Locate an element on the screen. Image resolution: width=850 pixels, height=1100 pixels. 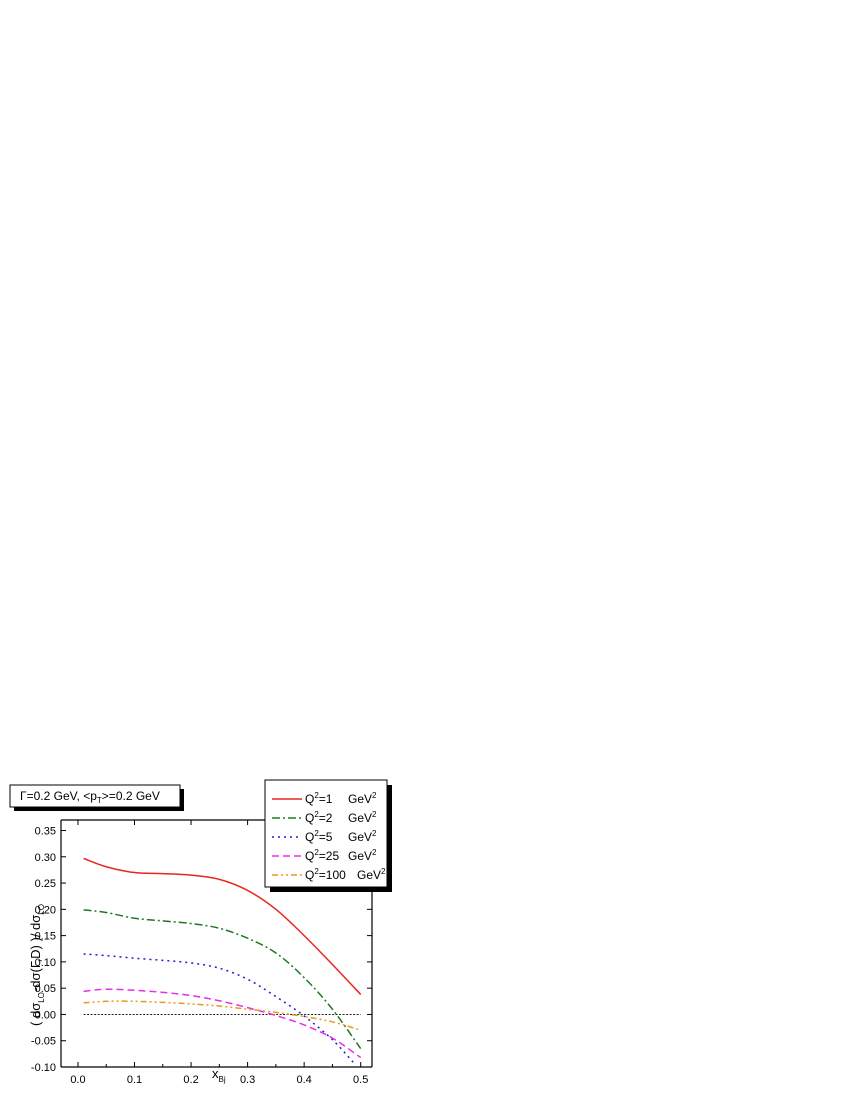
y-tick-label: 0.00 is located at coordinates (45, 1015).